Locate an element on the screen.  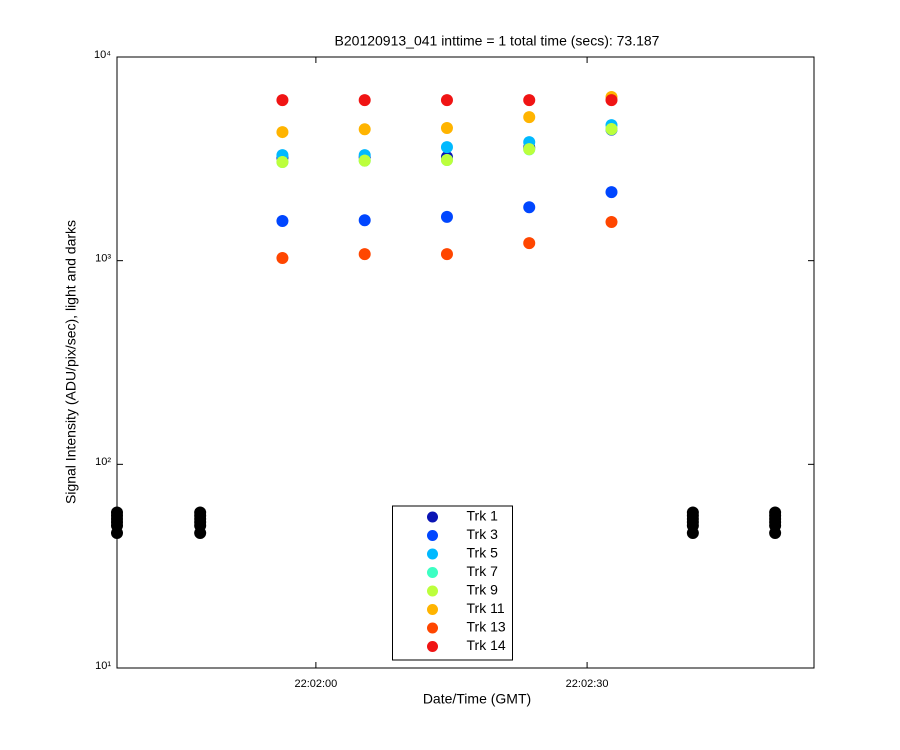
legend-label: Trk 13 is located at coordinates (486, 627).